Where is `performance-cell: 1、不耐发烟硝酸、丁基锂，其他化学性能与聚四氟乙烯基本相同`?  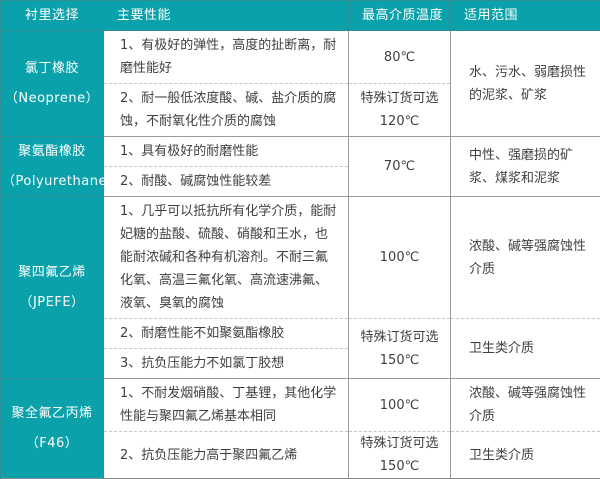 performance-cell: 1、不耐发烟硝酸、丁基锂，其他化学性能与聚四氟乙烯基本相同 is located at coordinates (226, 405).